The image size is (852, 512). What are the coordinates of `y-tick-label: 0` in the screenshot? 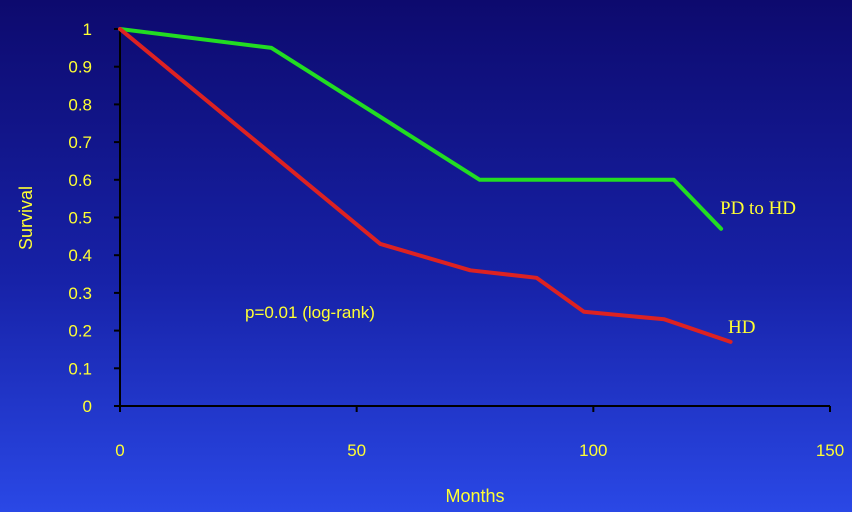 It's located at (87, 406).